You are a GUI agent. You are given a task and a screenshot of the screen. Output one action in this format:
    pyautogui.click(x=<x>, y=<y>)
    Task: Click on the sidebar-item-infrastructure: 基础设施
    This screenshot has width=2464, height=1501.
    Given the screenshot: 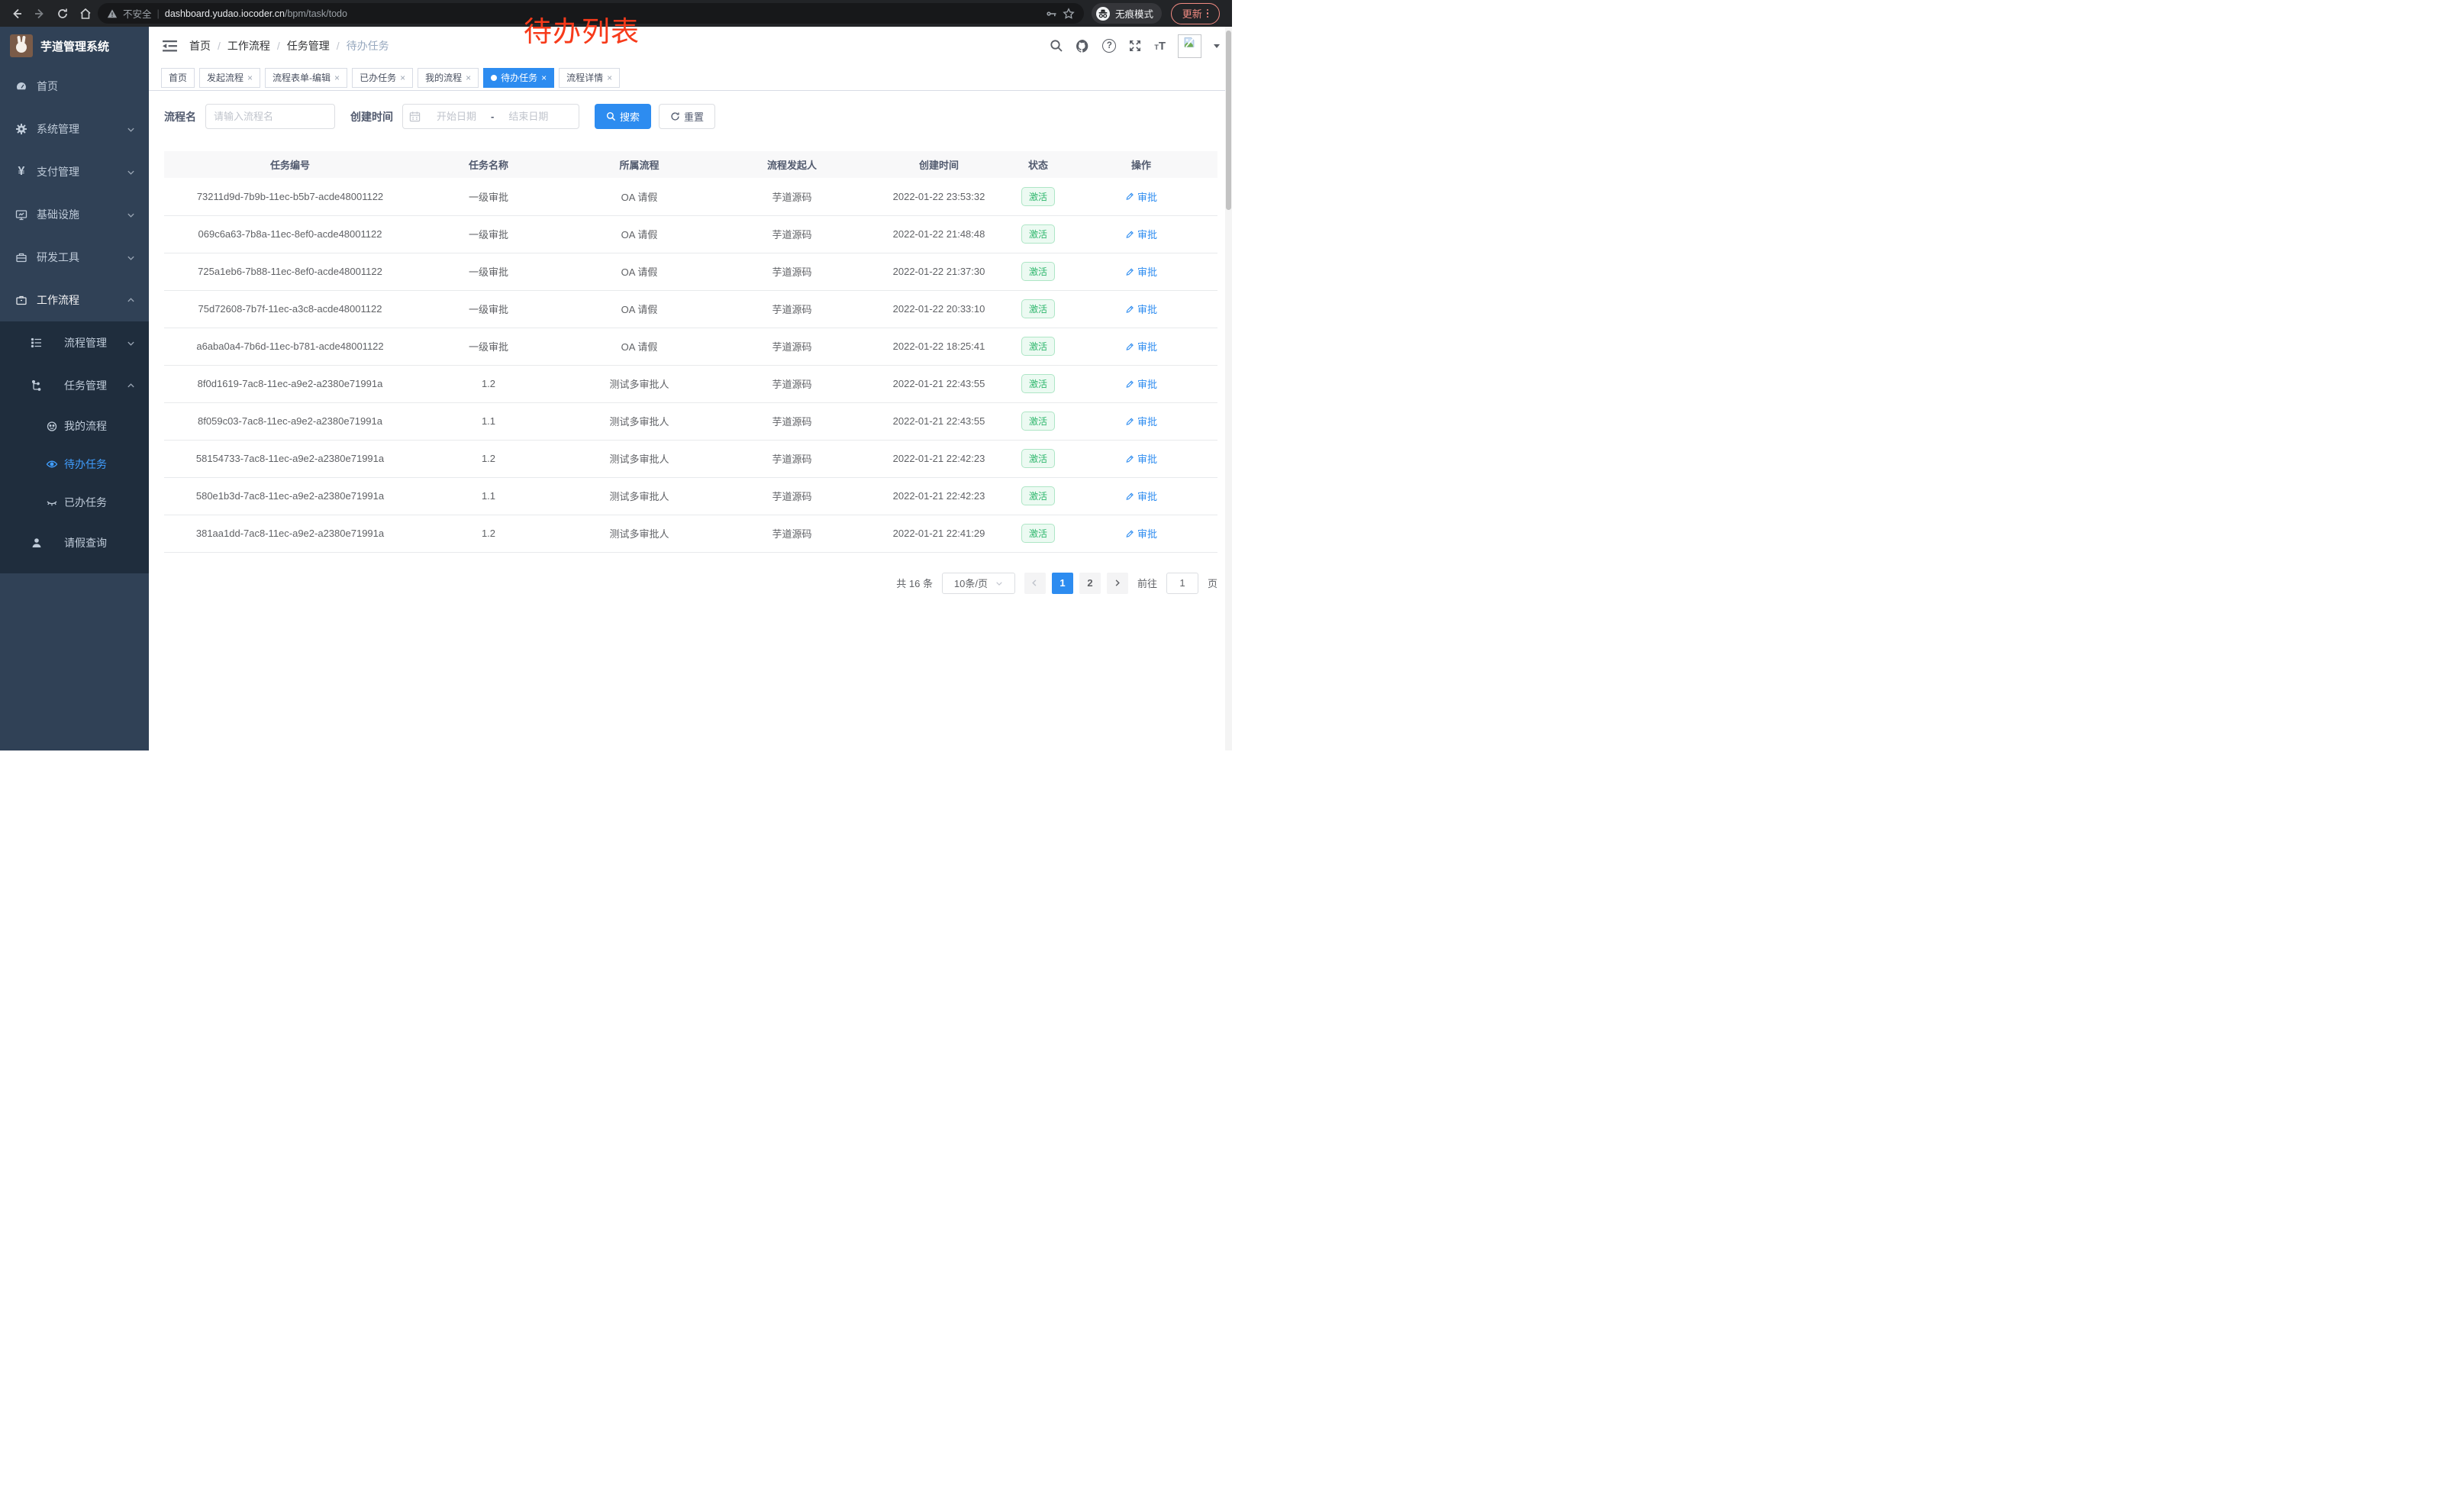 What is the action you would take?
    pyautogui.click(x=74, y=214)
    